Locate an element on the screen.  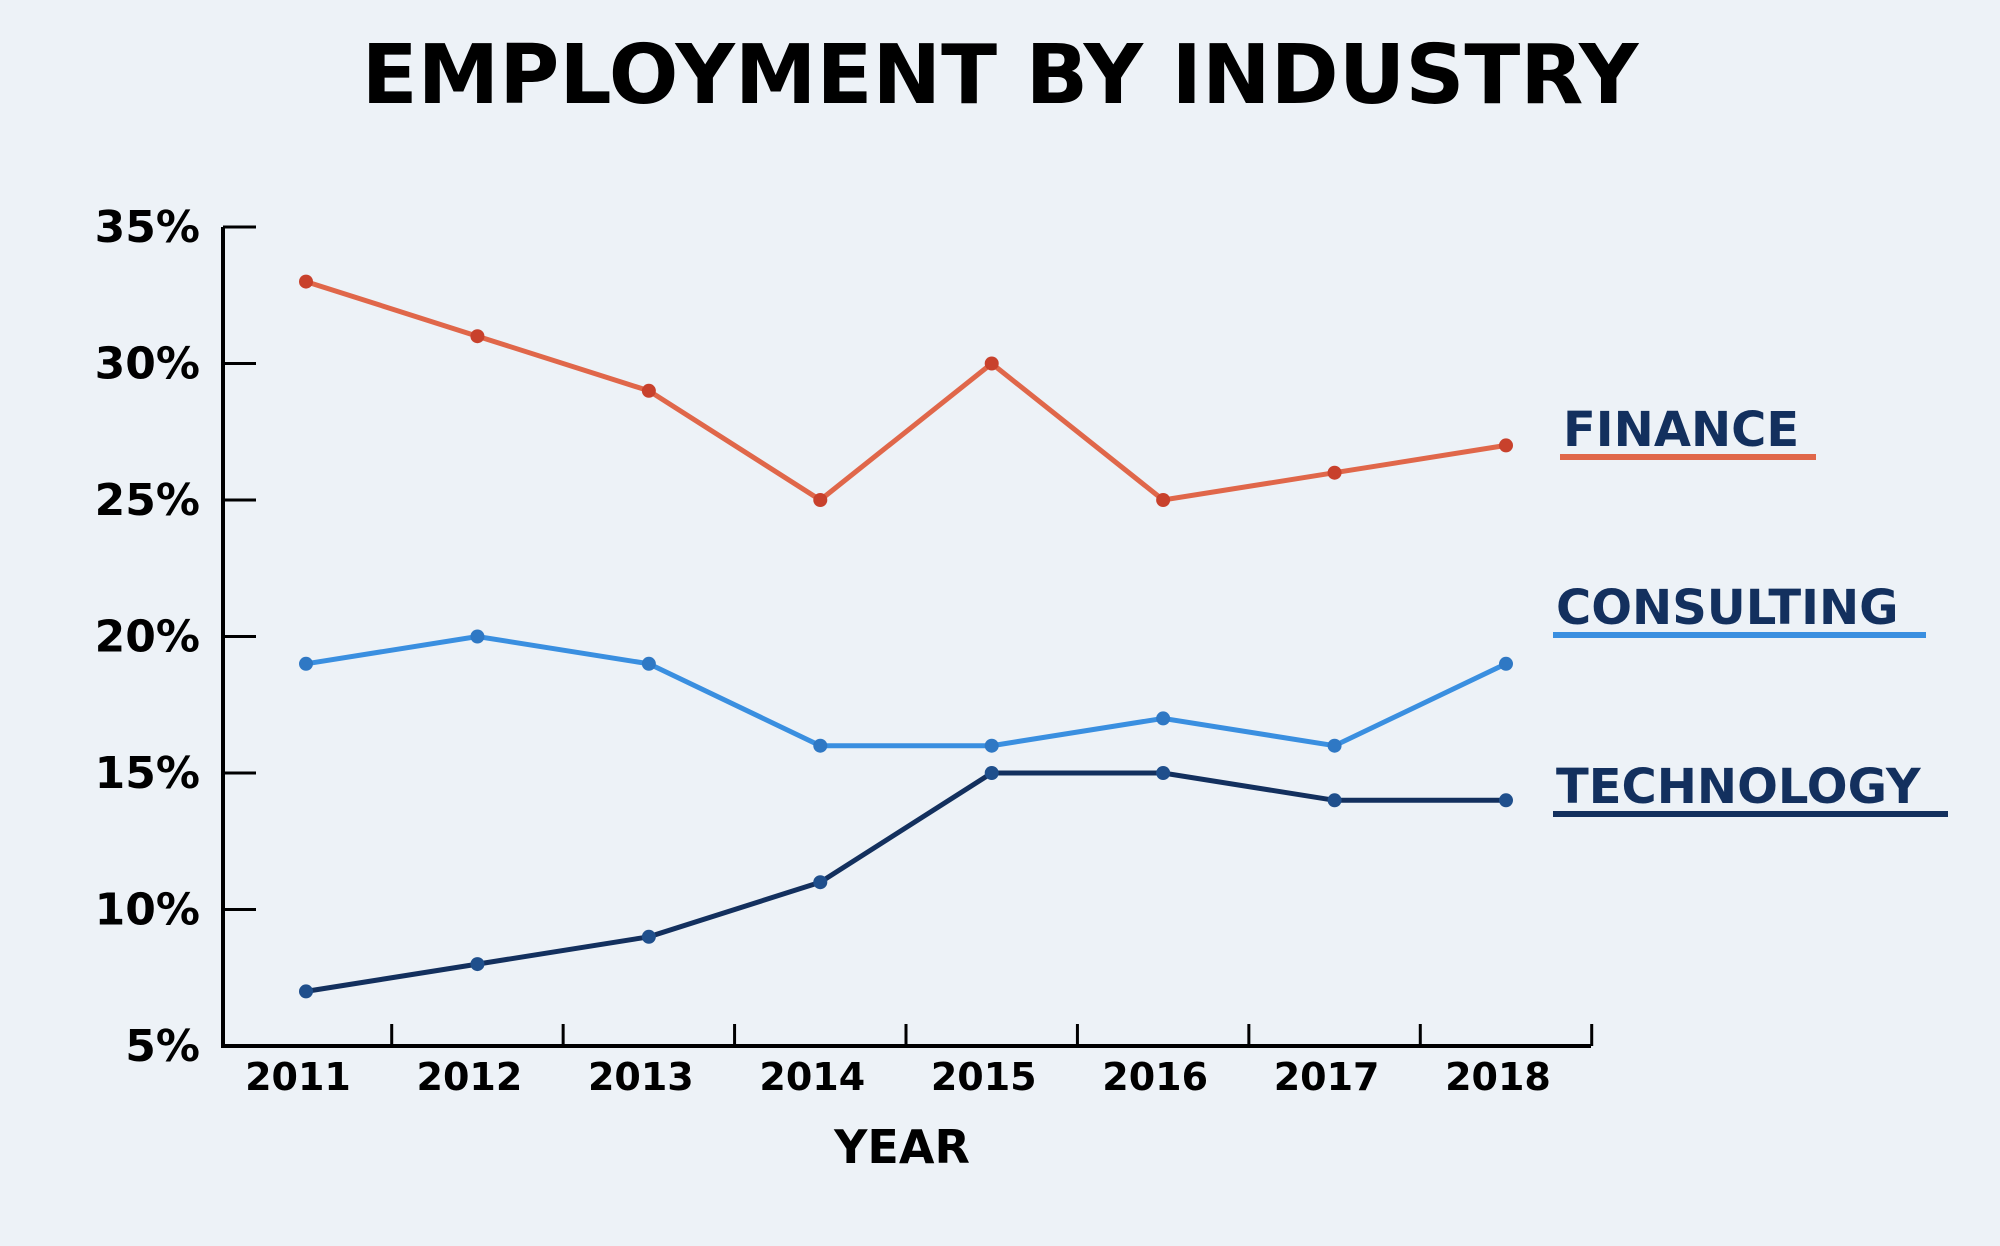
legend-label-consulting: CONSULTING is located at coordinates (1727, 608).